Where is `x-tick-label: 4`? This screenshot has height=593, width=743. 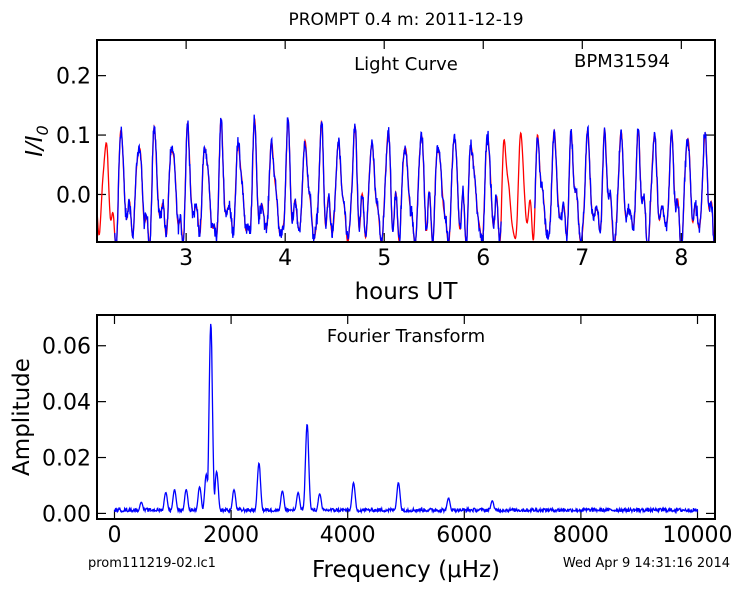
x-tick-label: 4 is located at coordinates (285, 258).